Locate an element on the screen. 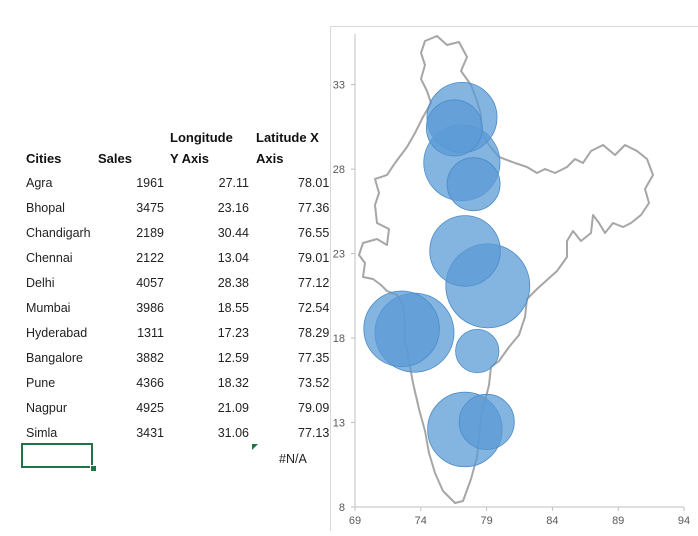 Image resolution: width=698 pixels, height=536 pixels. cell-sales: 1961 is located at coordinates (150, 183).